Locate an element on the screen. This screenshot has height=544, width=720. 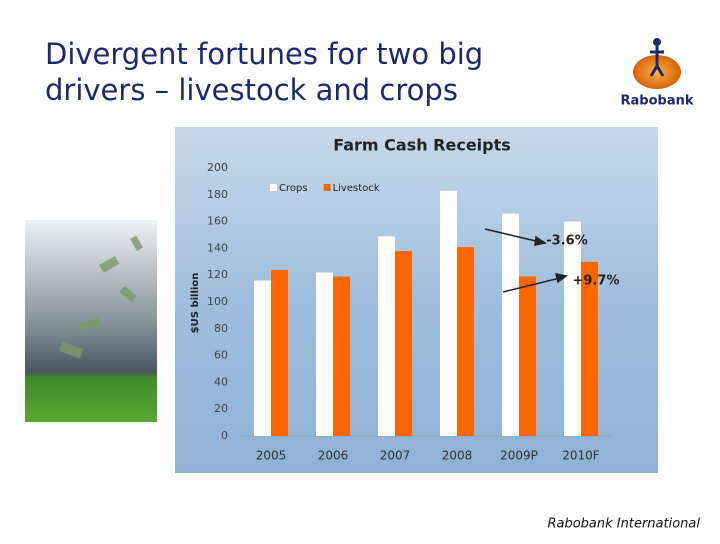
y-tick-label: 200 is located at coordinates (217, 167).